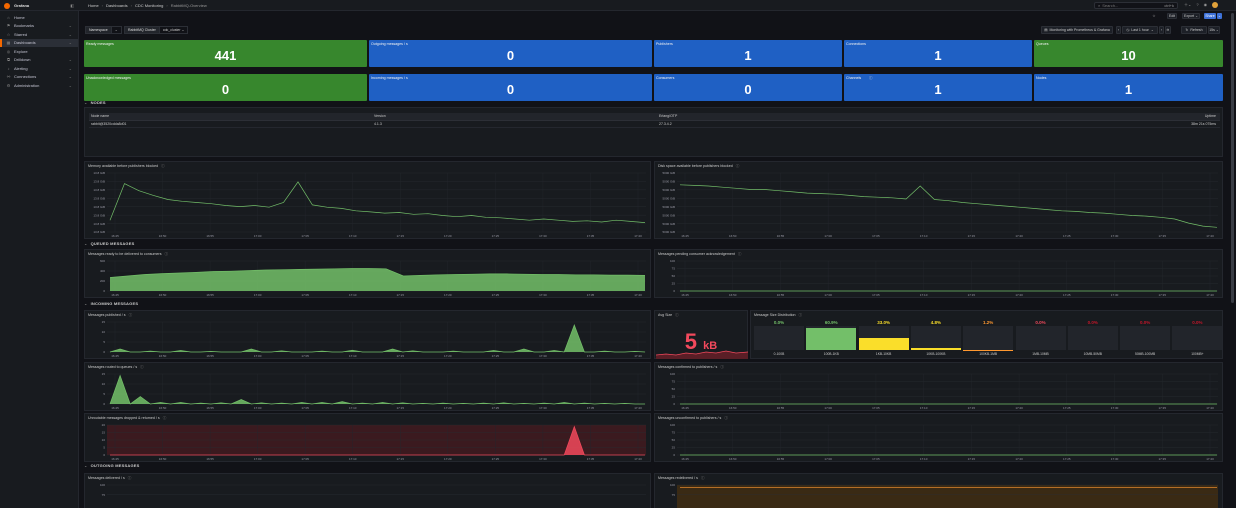 The width and height of the screenshot is (1236, 508). I want to click on table-cell: 38m 21s 075ms, so click(1081, 124).